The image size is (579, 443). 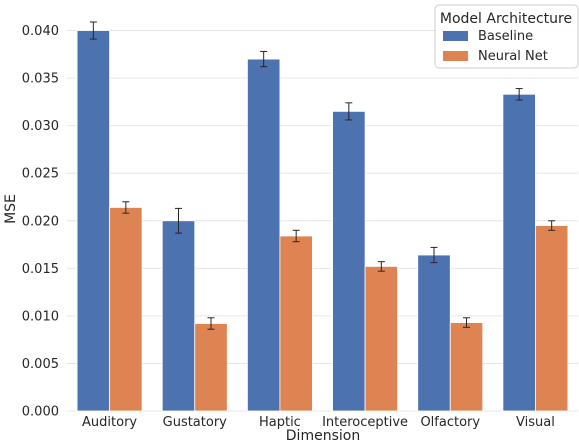 I want to click on error-bar-baseline-auditory, so click(x=93, y=30).